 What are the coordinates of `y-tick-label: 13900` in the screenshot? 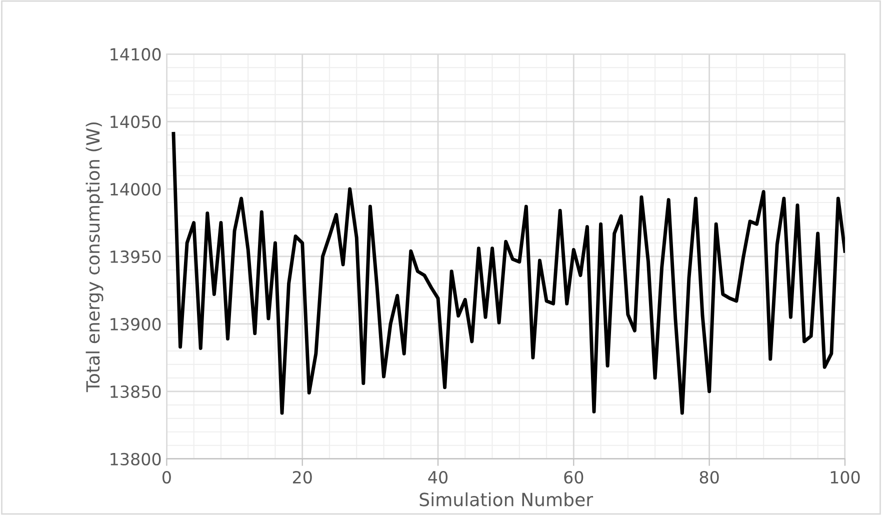 It's located at (135, 324).